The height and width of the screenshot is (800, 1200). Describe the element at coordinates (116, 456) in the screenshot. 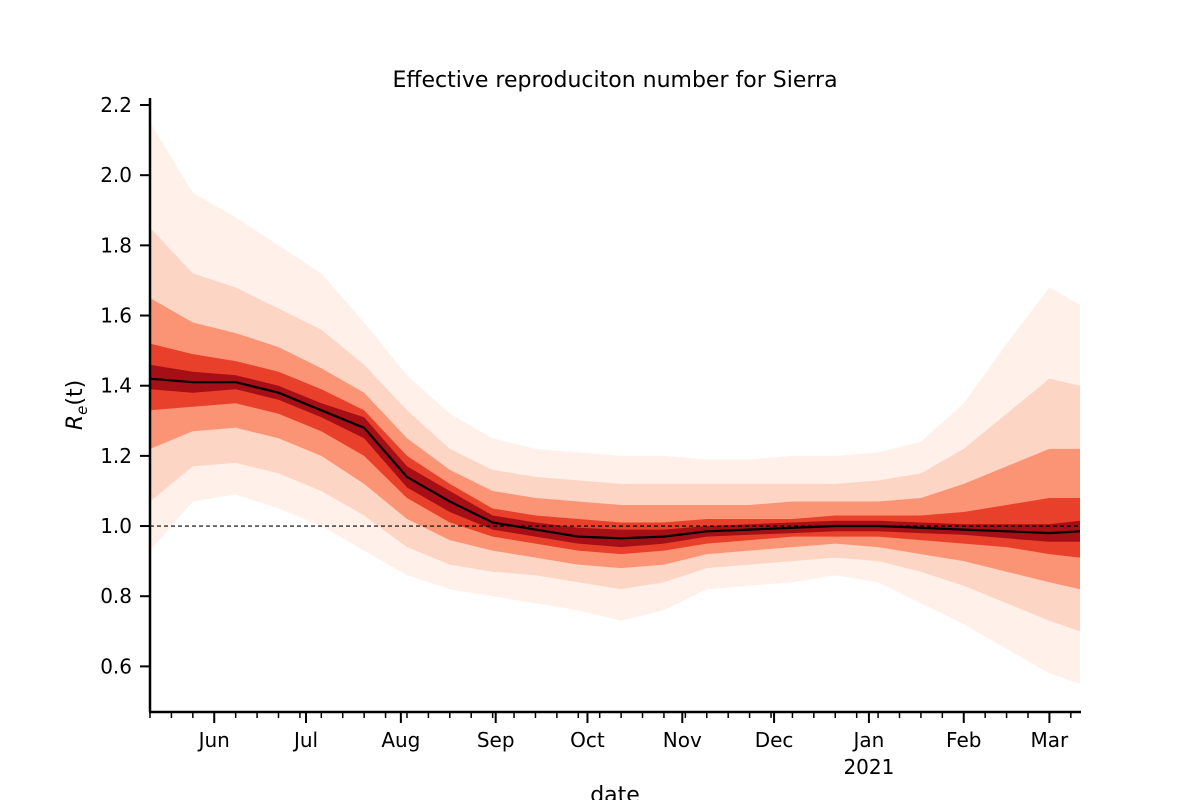

I see `y-tick-label: 1.2` at that location.